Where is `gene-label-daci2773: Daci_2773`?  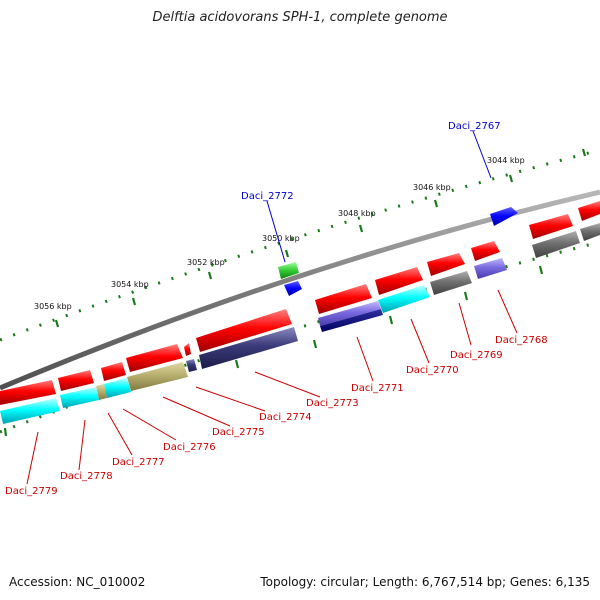 gene-label-daci2773: Daci_2773 is located at coordinates (332, 403).